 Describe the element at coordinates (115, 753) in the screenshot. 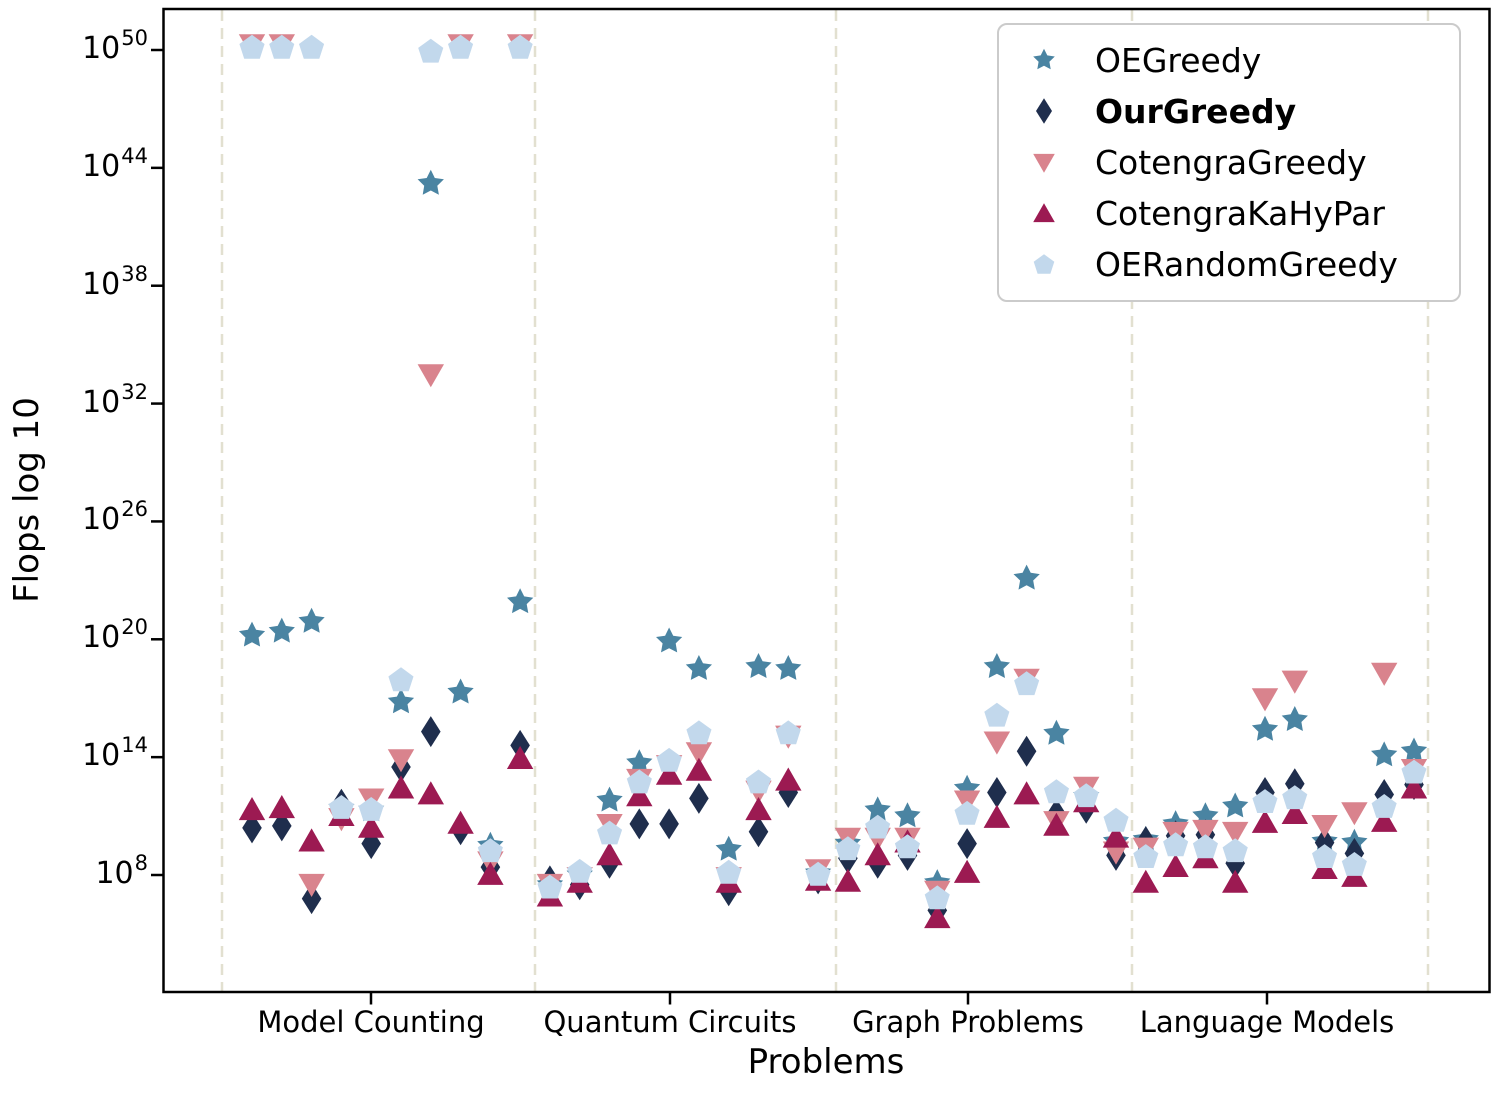

I see `y-tick-label: 1014` at that location.